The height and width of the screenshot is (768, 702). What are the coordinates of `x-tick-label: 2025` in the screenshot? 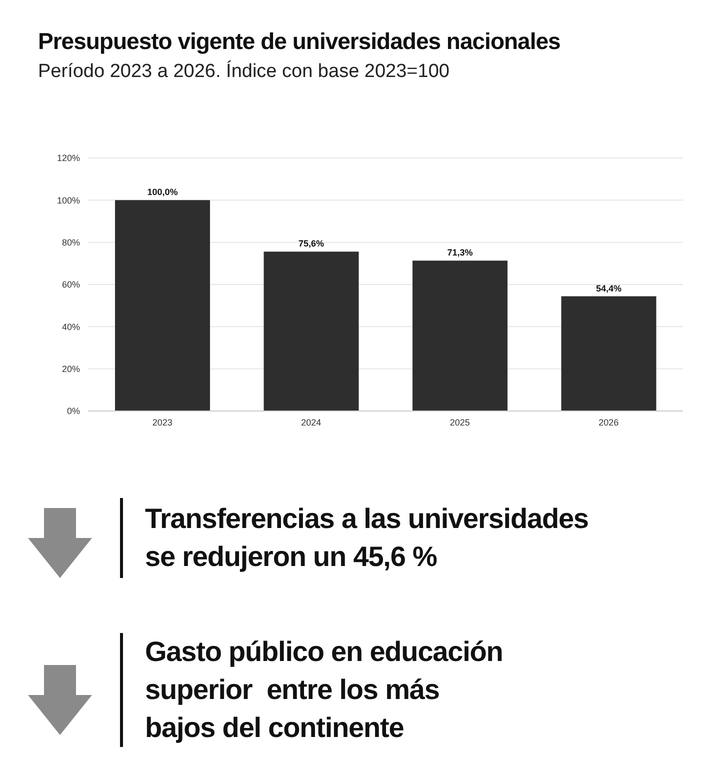 It's located at (460, 422).